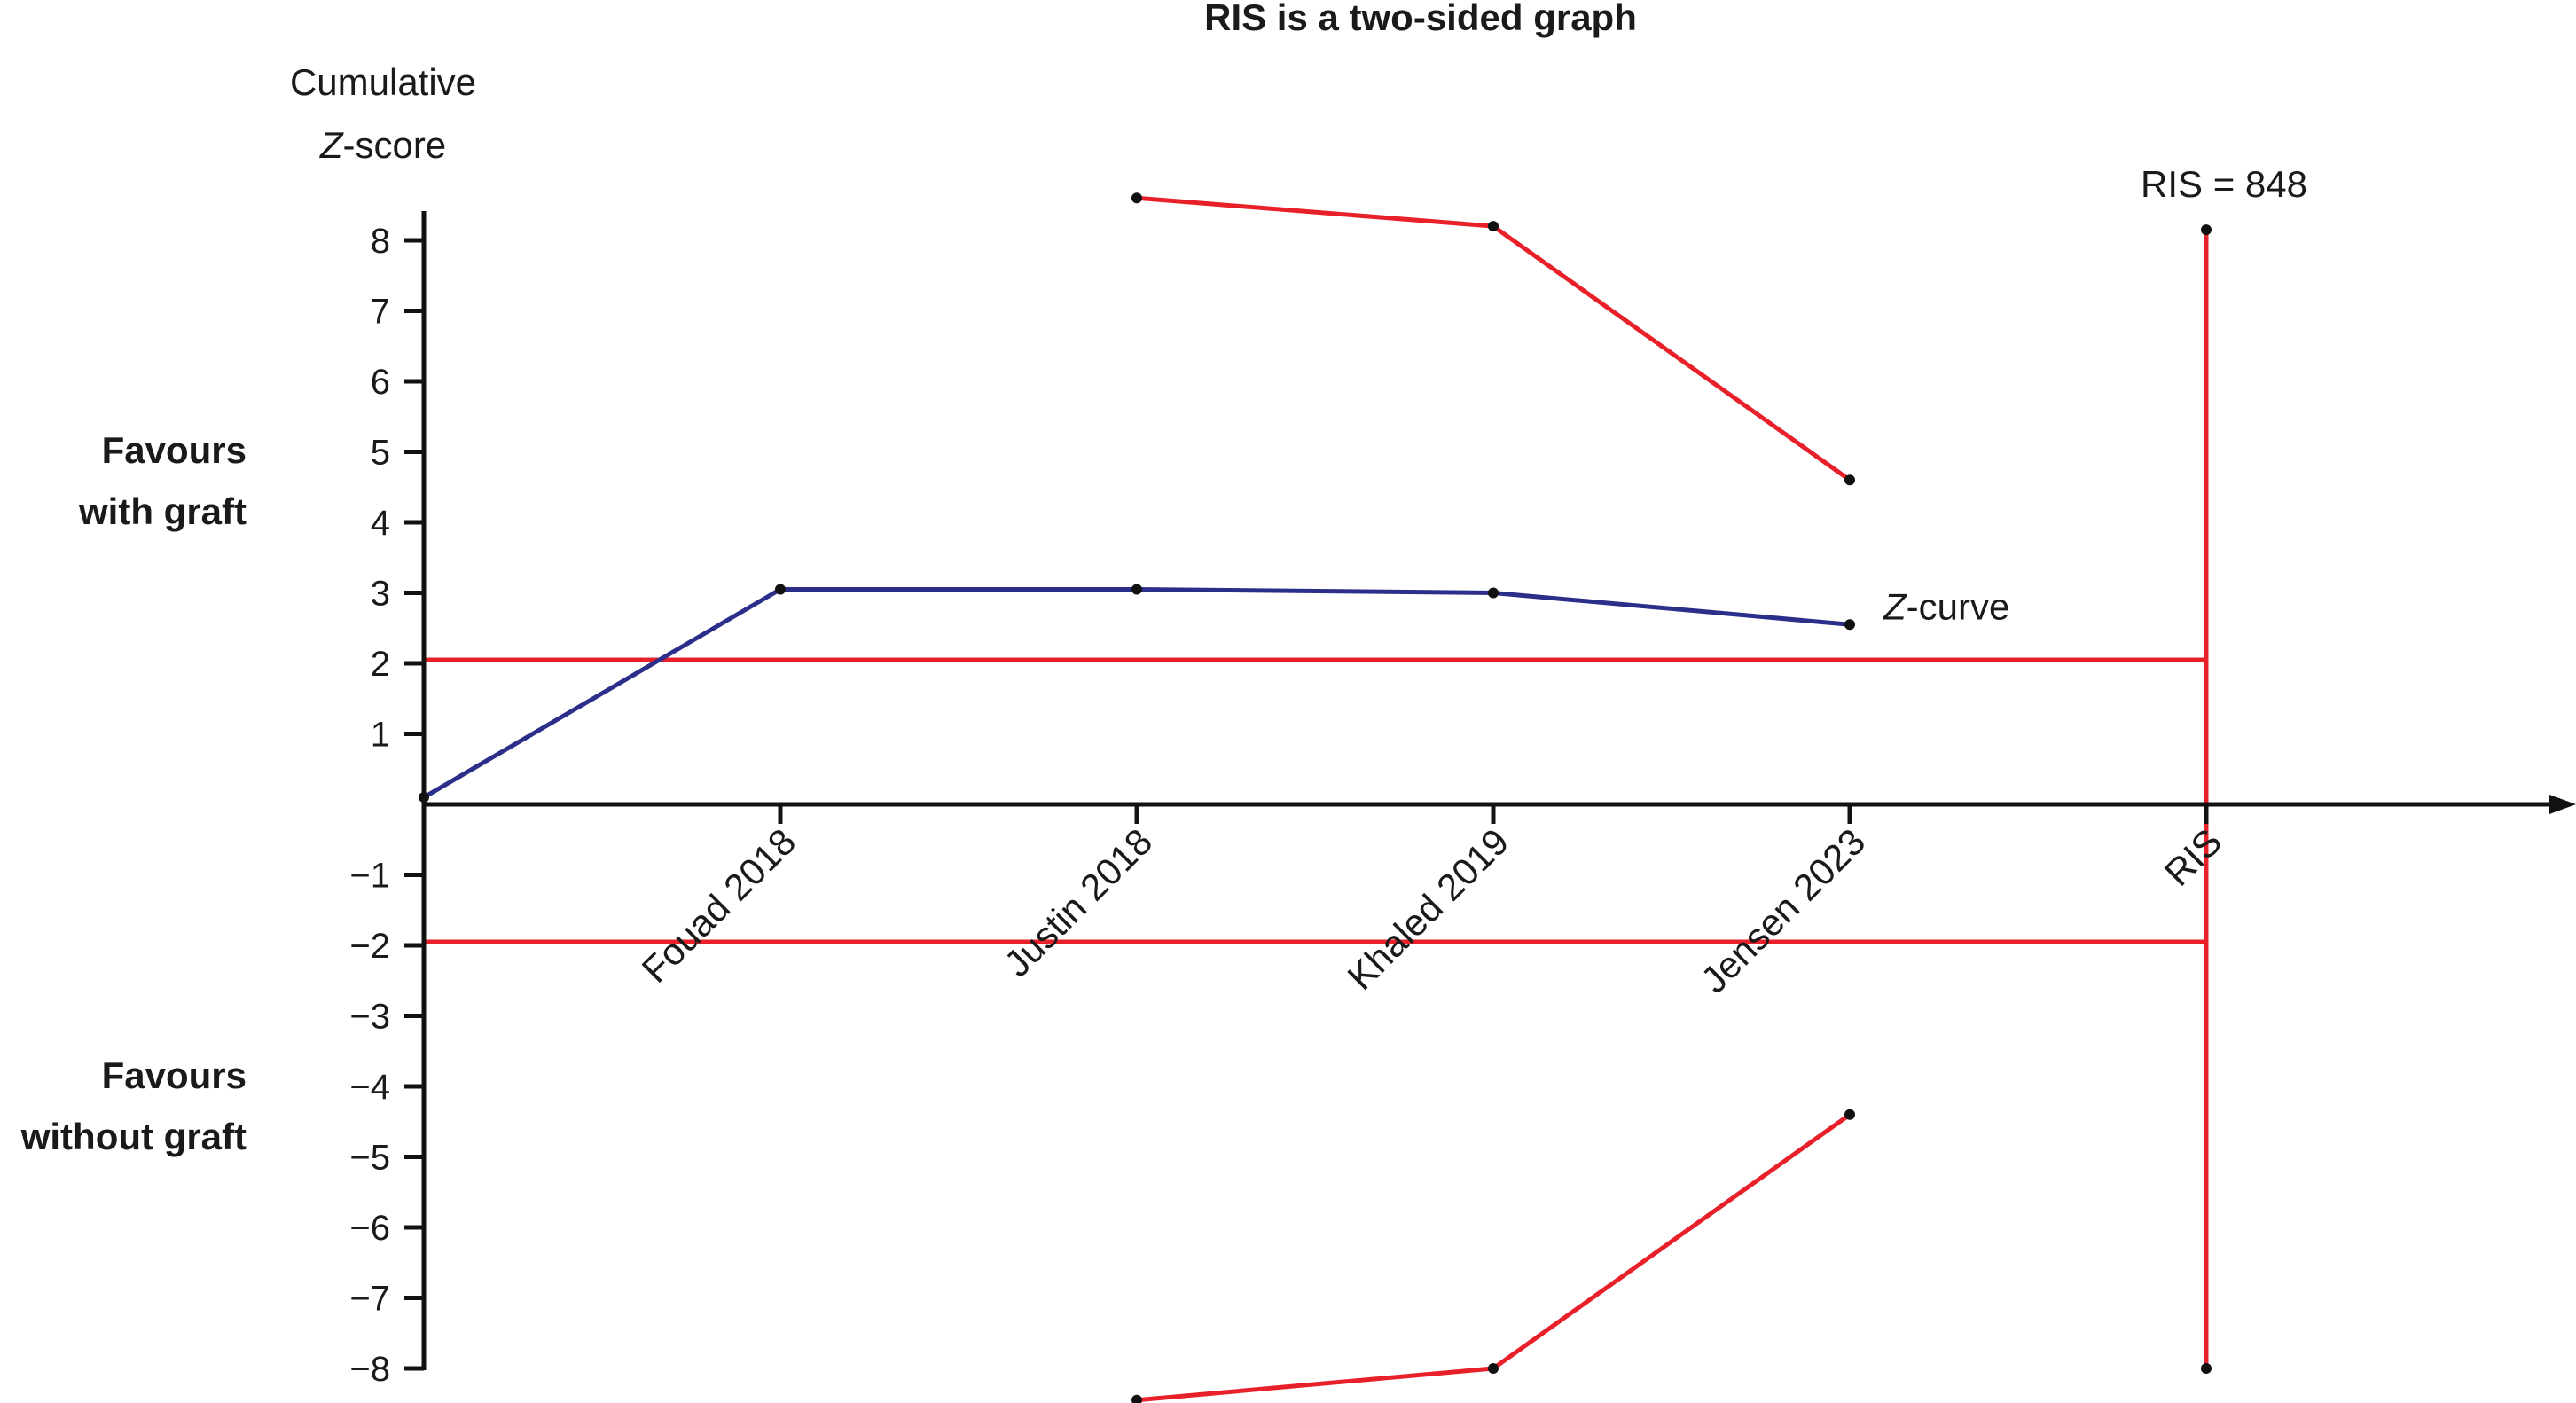  What do you see at coordinates (380, 312) in the screenshot?
I see `y-tick-label: 7` at bounding box center [380, 312].